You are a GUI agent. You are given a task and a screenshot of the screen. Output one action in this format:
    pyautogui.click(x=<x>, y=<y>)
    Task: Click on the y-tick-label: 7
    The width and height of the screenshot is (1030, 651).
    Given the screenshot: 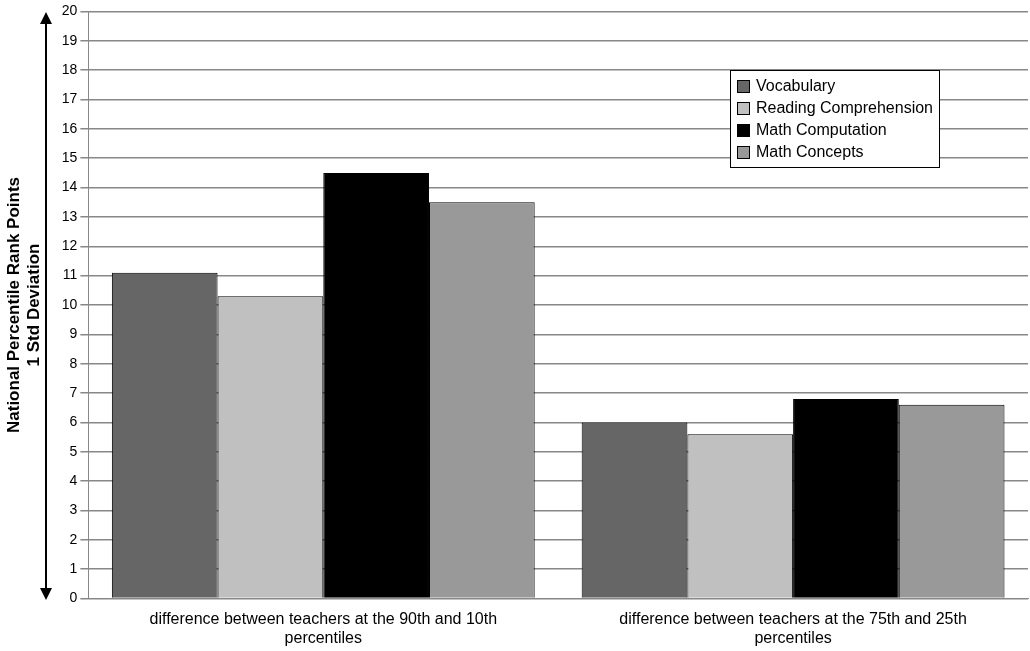 What is the action you would take?
    pyautogui.click(x=73, y=391)
    